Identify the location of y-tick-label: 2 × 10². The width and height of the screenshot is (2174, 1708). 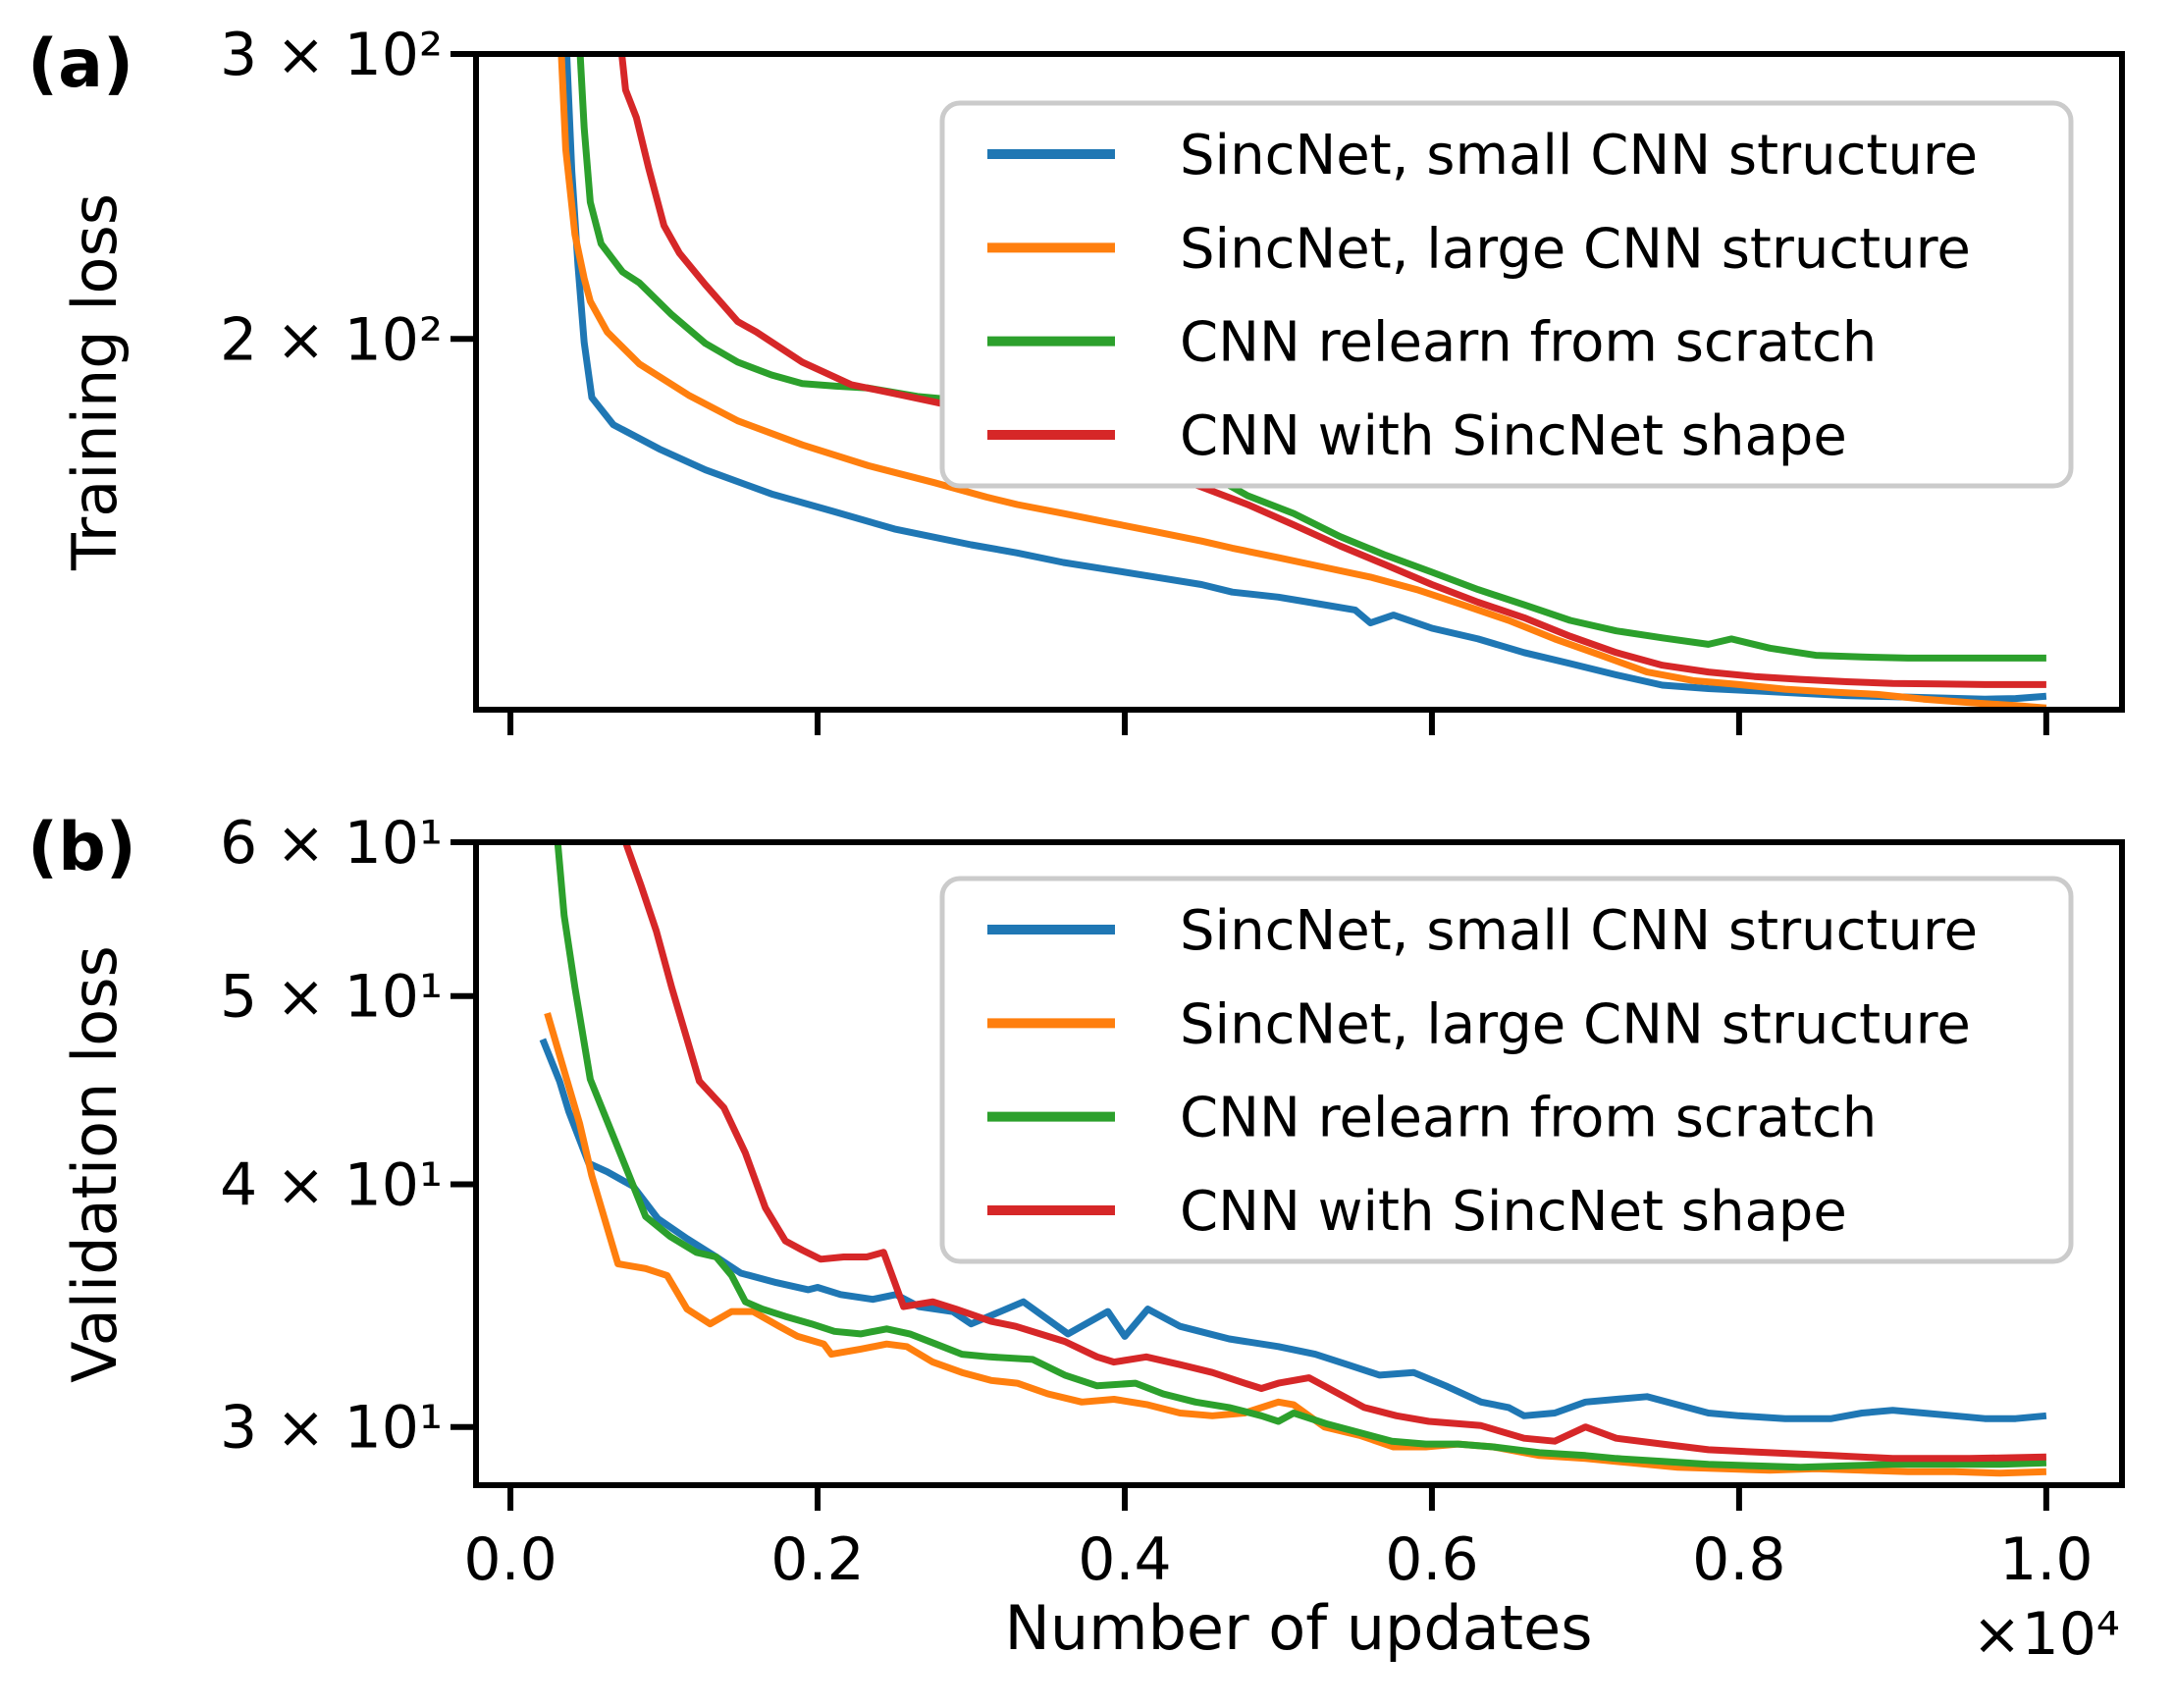
(331, 339).